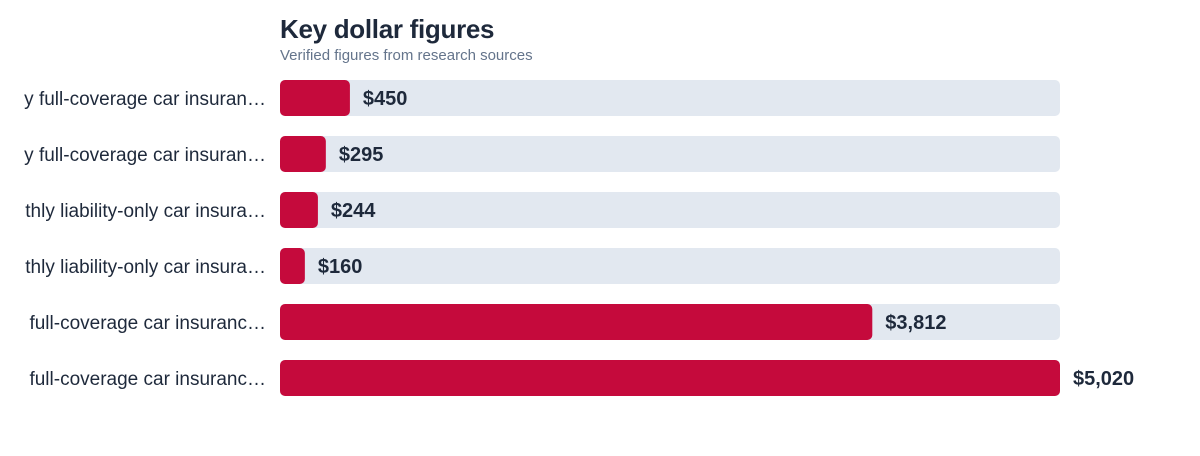 The height and width of the screenshot is (456, 1200). I want to click on chart-title: Key dollar figures, so click(387, 29).